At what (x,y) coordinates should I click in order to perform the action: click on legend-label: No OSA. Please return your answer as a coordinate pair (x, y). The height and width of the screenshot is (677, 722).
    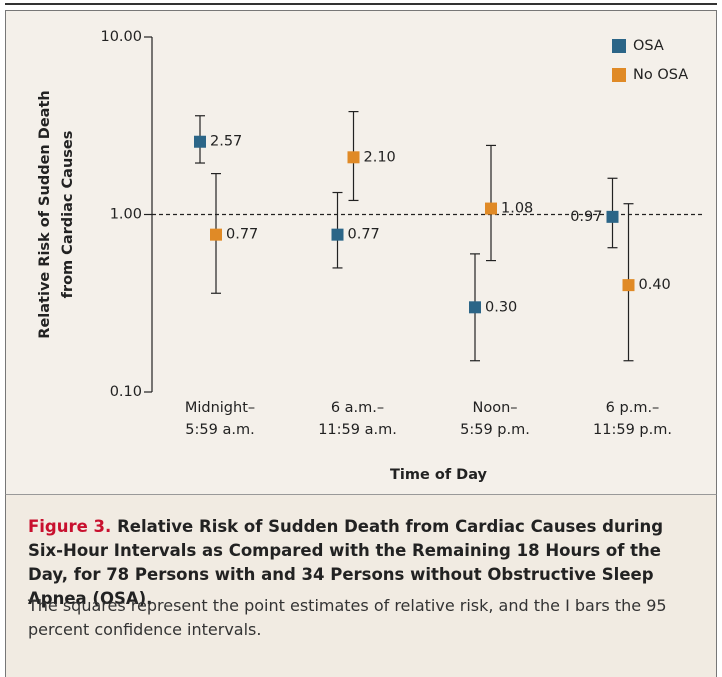
    Looking at the image, I should click on (660, 75).